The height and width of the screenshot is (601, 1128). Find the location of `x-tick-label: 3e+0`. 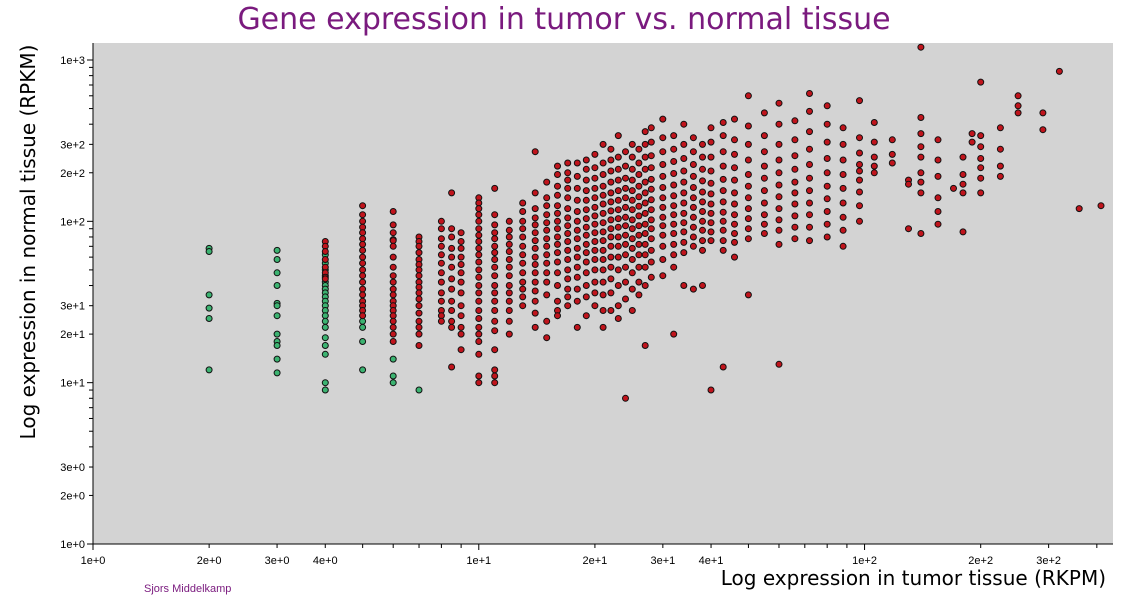

x-tick-label: 3e+0 is located at coordinates (277, 561).